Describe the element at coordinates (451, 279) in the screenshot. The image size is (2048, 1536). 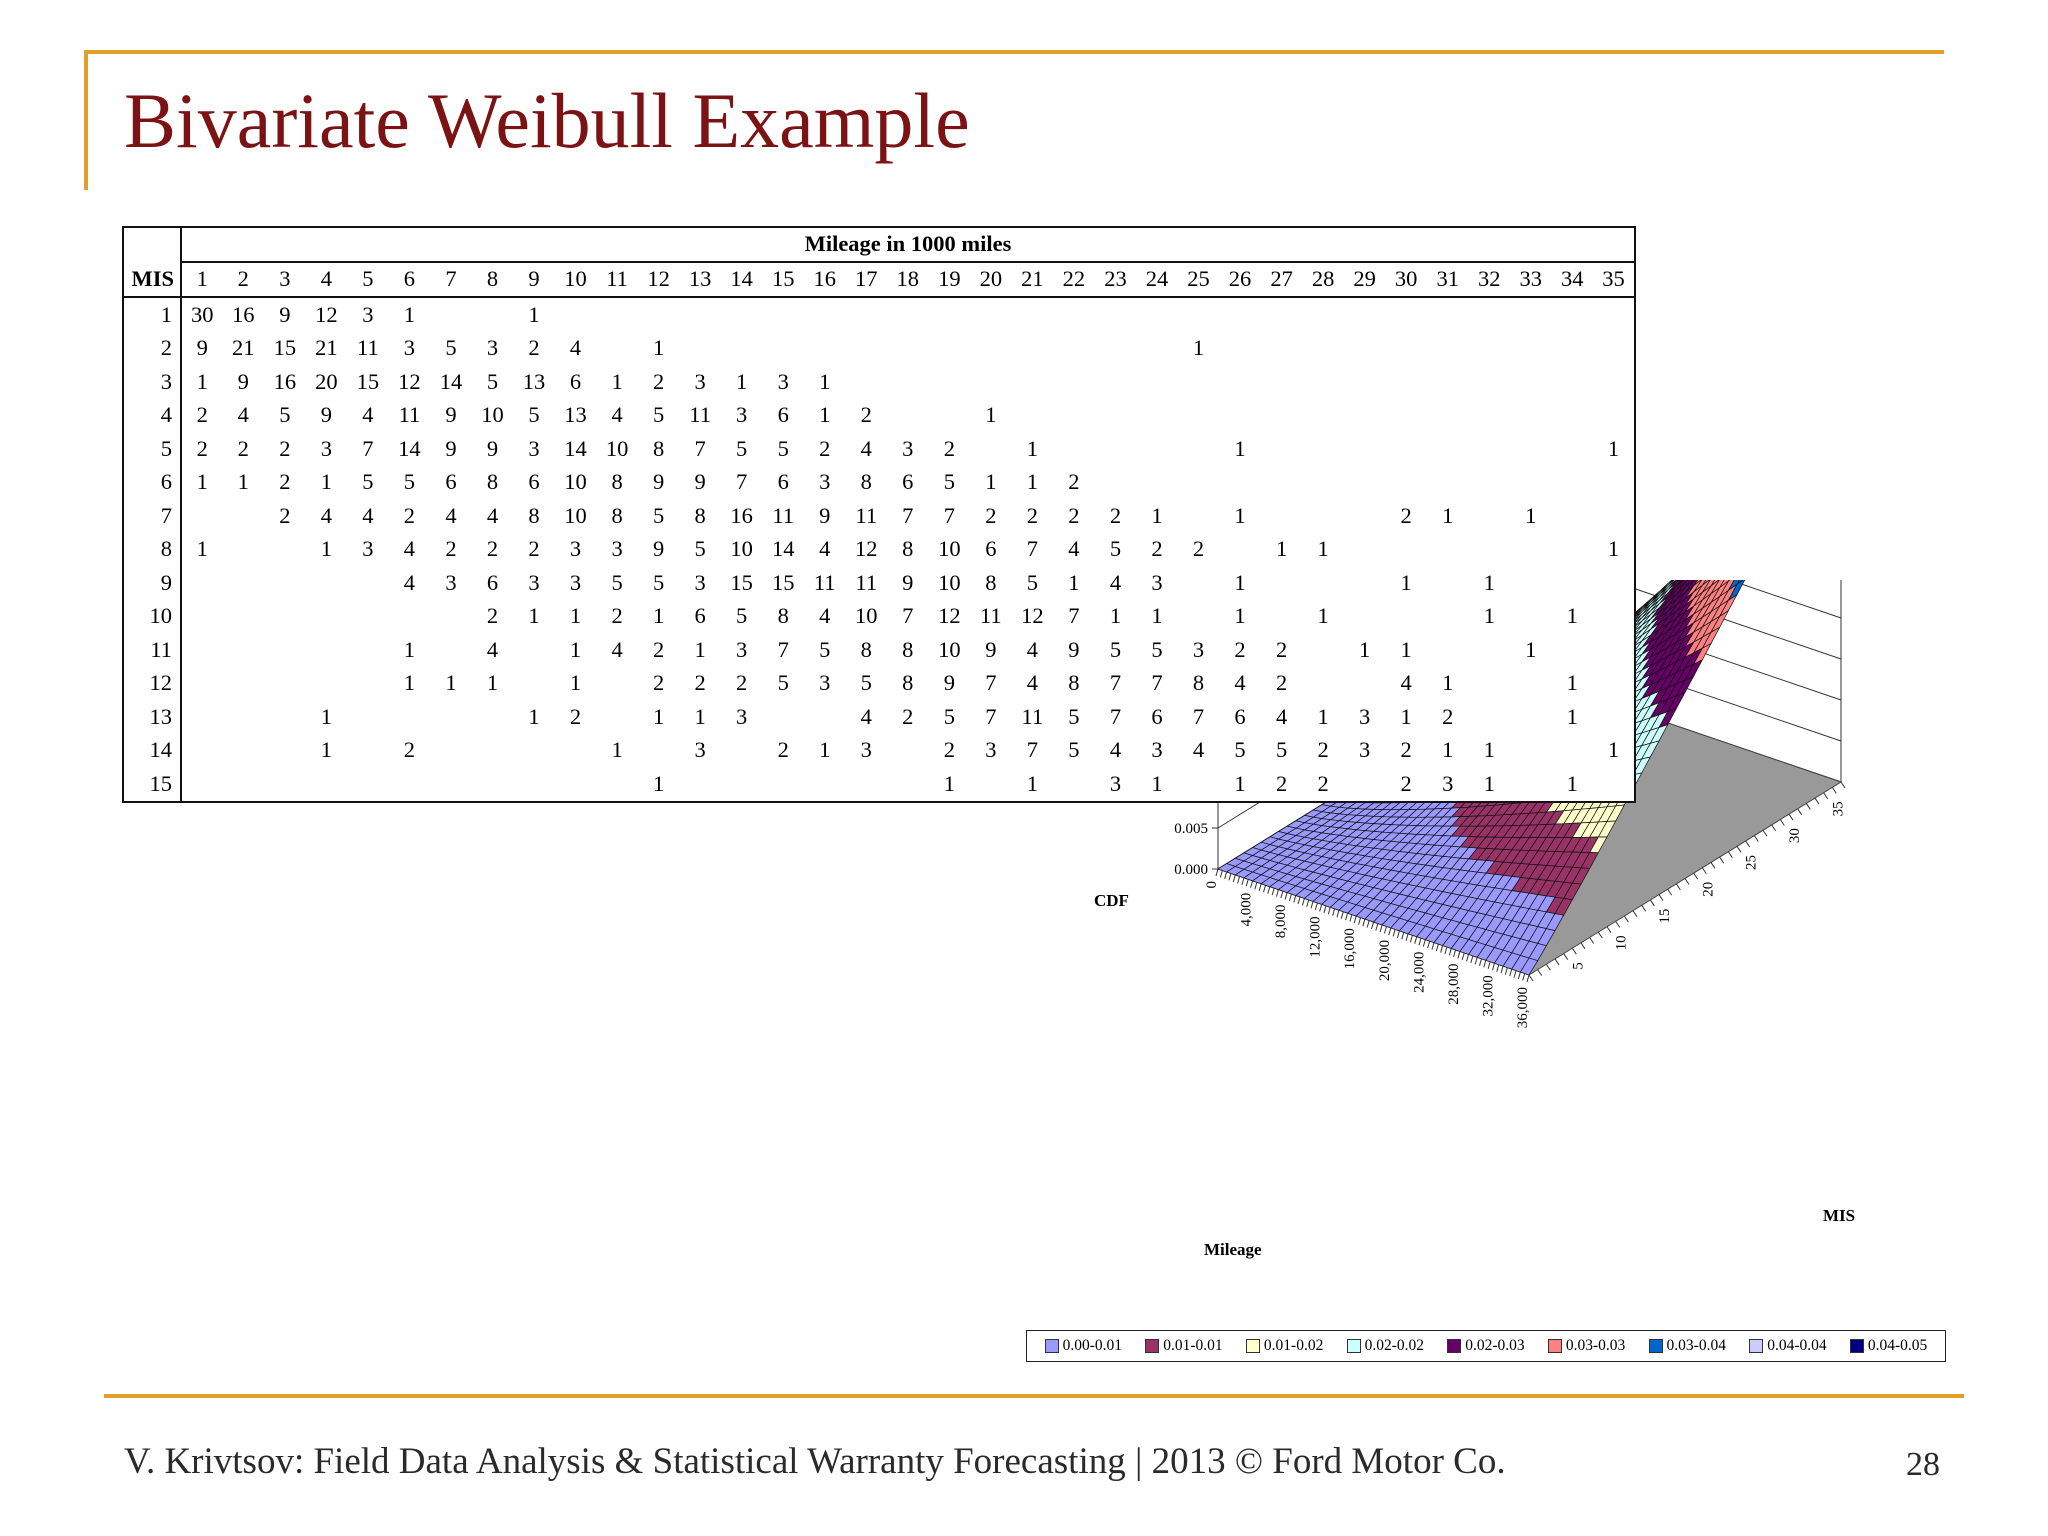
I see `column-header: 7` at that location.